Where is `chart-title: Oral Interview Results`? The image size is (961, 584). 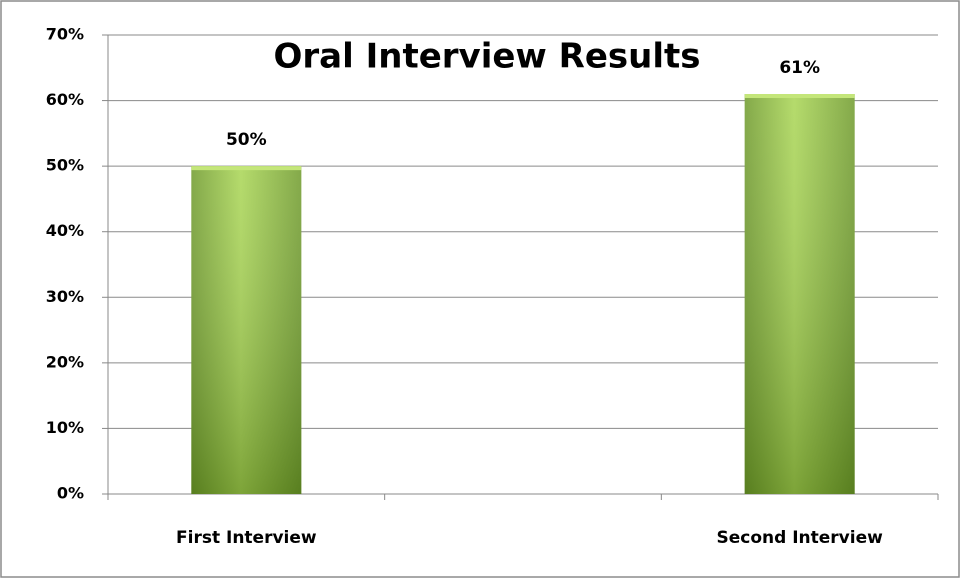 chart-title: Oral Interview Results is located at coordinates (487, 57).